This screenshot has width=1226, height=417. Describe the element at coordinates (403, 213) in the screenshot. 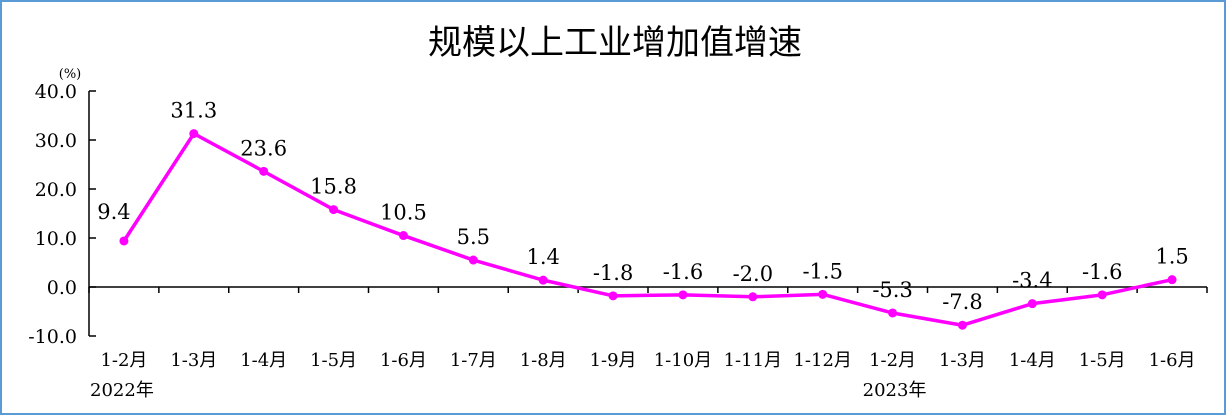

I see `data-label: 10.5` at that location.